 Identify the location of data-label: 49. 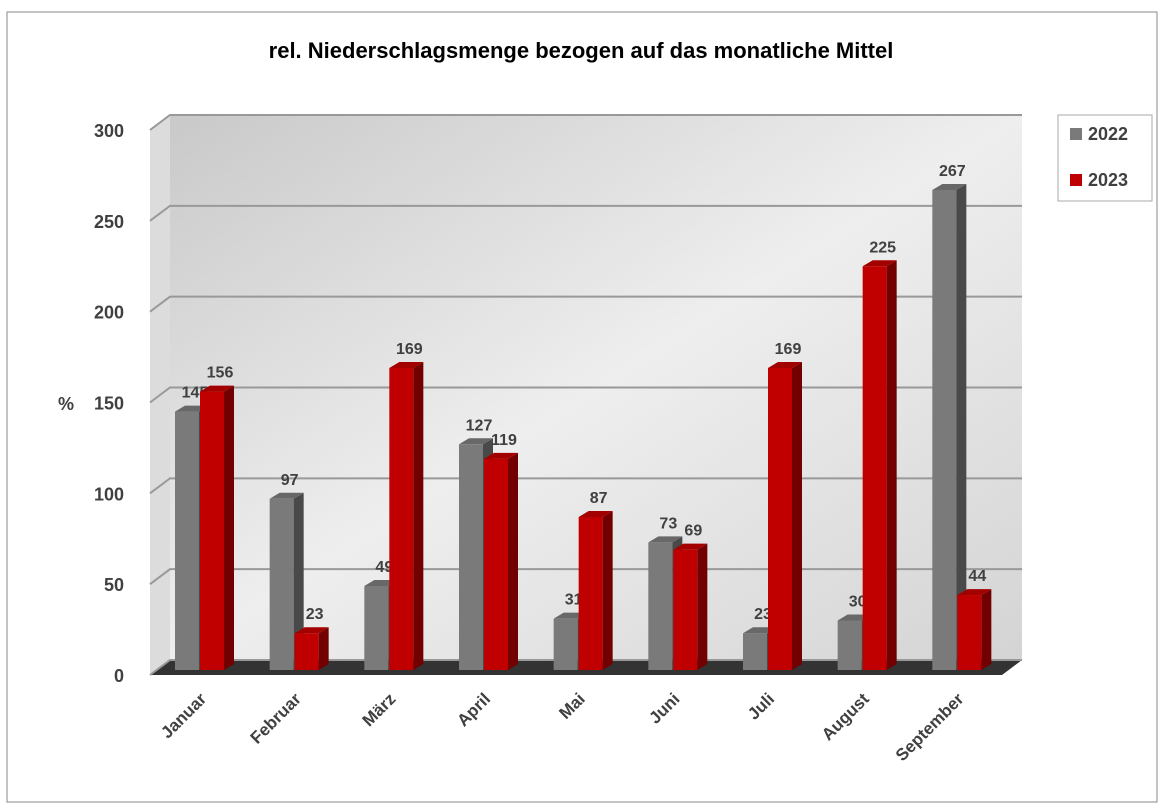
(384, 567).